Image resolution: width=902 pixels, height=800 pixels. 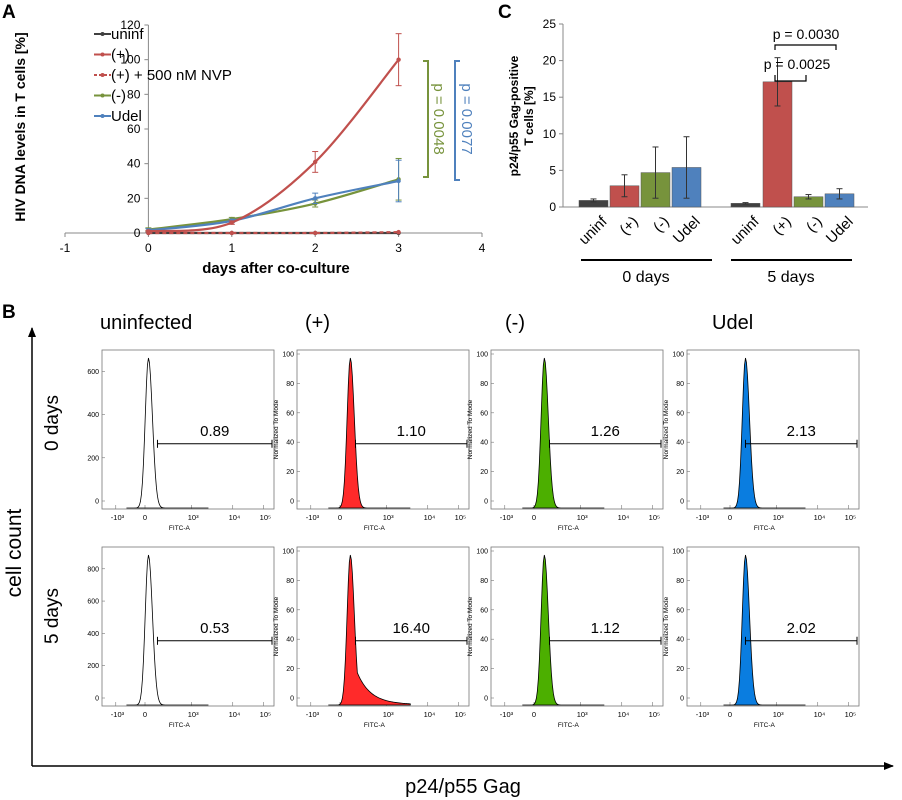 What do you see at coordinates (801, 431) in the screenshot?
I see `gate-value: 2.13` at bounding box center [801, 431].